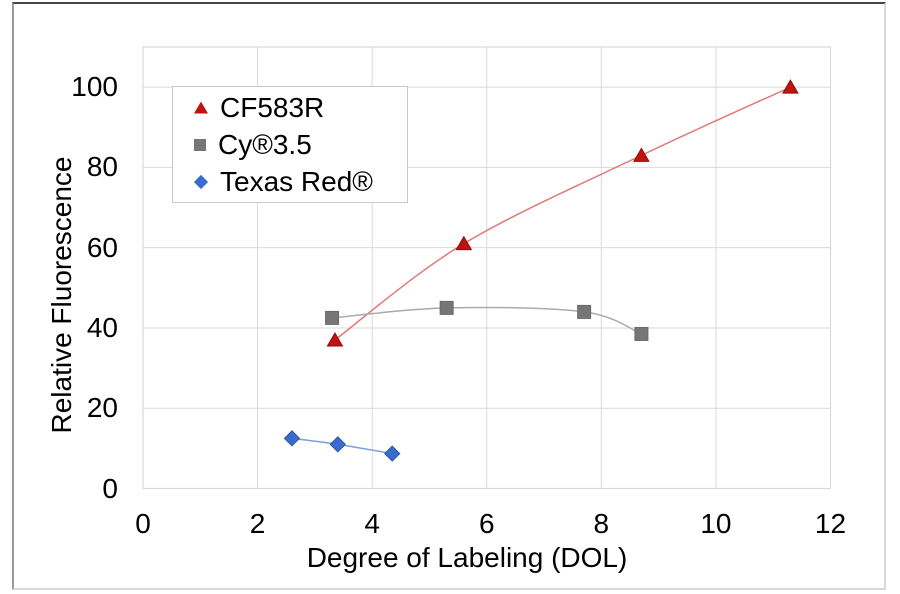  Describe the element at coordinates (201, 107) in the screenshot. I see `triangle-marker-icon` at that location.